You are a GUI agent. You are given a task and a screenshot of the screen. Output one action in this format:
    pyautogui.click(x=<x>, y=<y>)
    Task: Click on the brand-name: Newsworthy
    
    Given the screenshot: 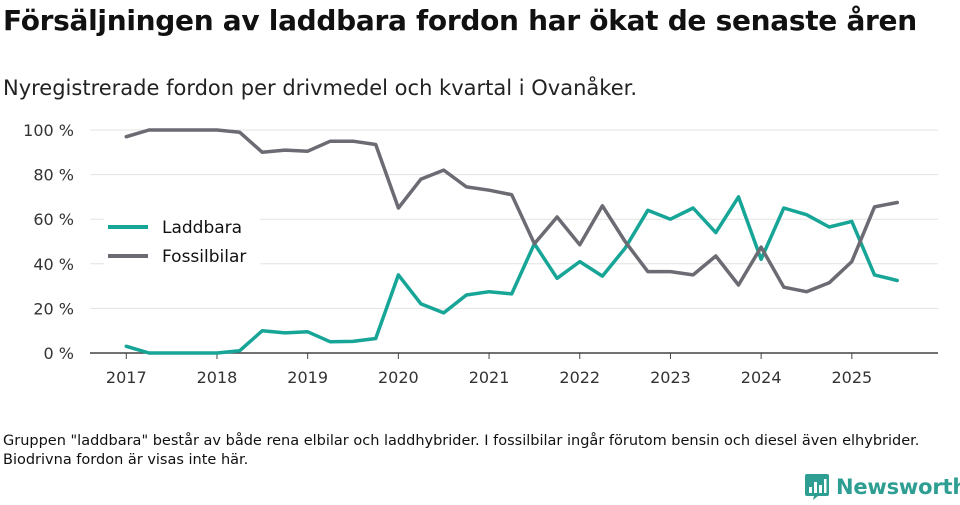 What is the action you would take?
    pyautogui.click(x=898, y=487)
    